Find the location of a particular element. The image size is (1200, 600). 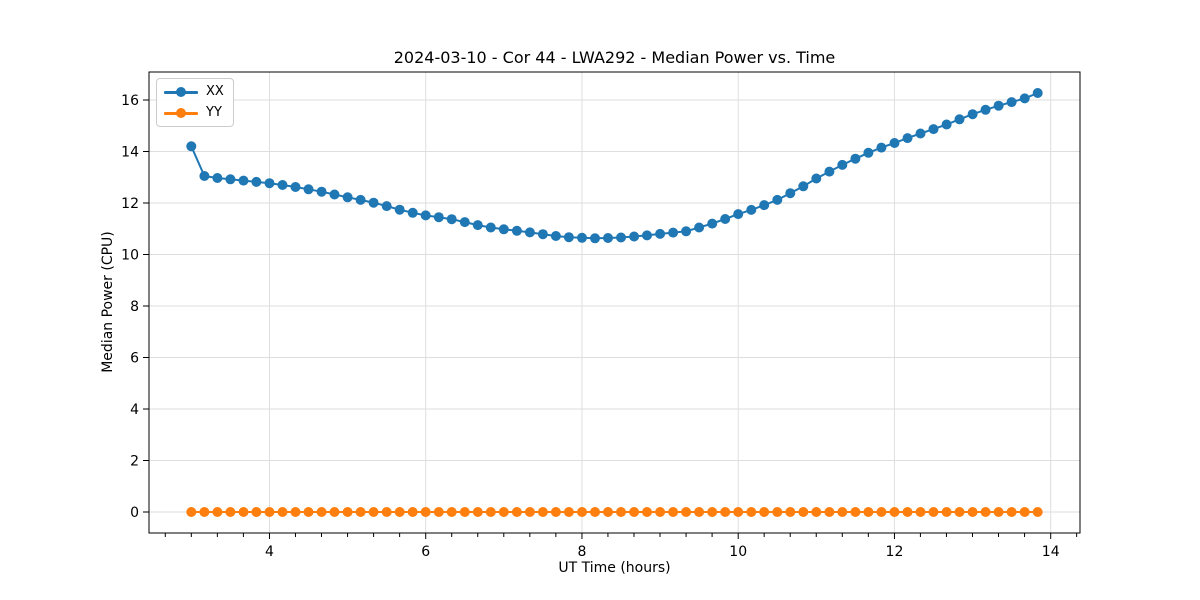

legend: XX YY is located at coordinates (195, 102).